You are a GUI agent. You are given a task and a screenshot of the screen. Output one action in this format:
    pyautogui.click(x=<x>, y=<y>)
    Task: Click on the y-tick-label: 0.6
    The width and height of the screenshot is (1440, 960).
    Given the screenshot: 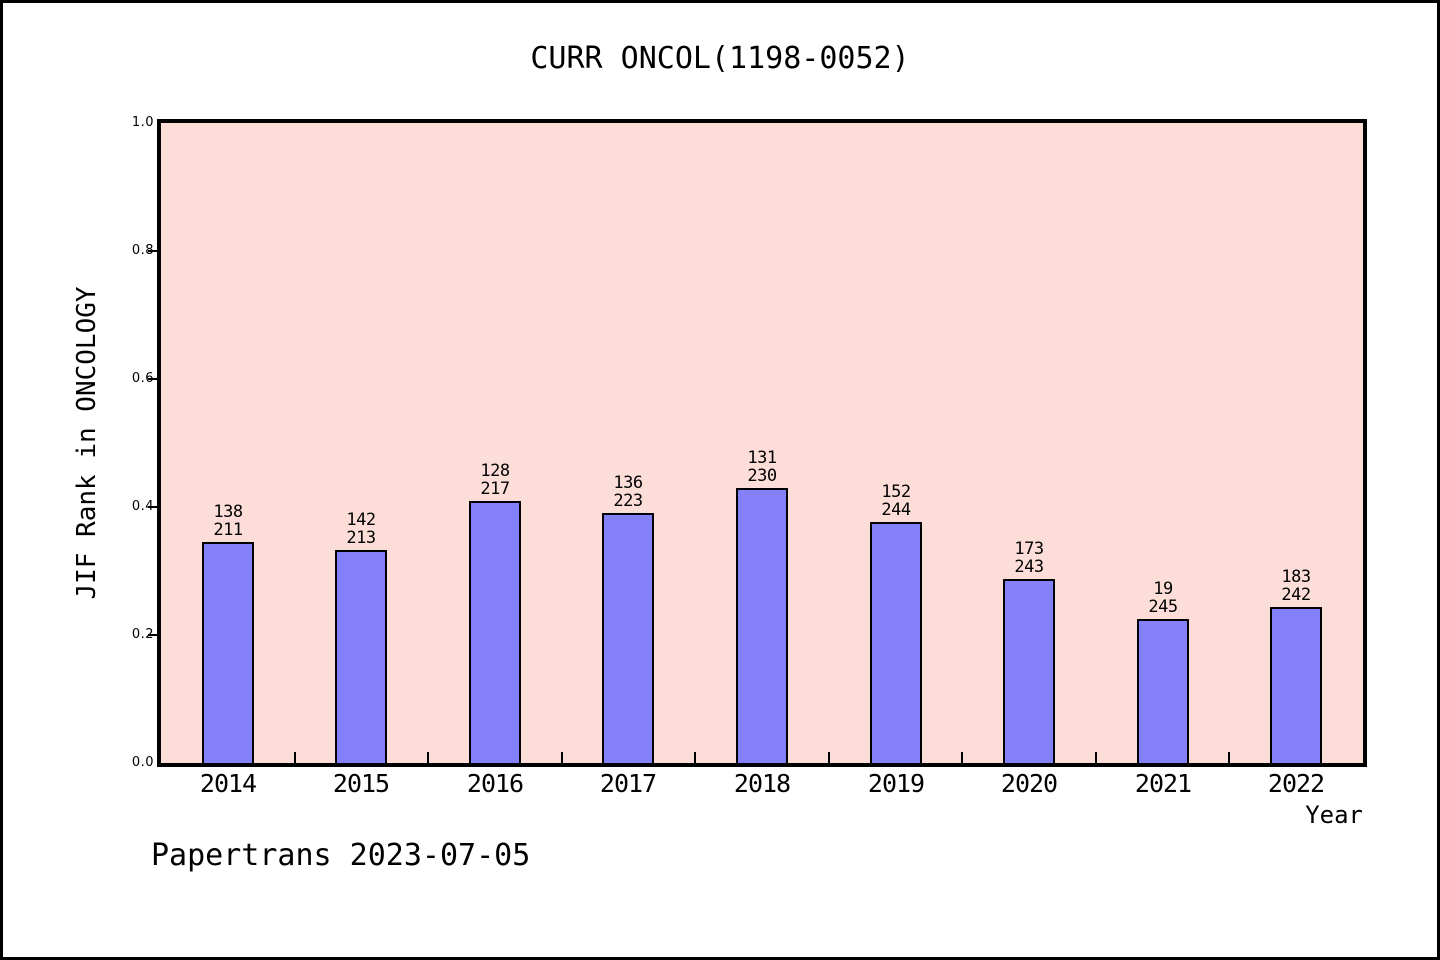 What is the action you would take?
    pyautogui.click(x=142, y=378)
    